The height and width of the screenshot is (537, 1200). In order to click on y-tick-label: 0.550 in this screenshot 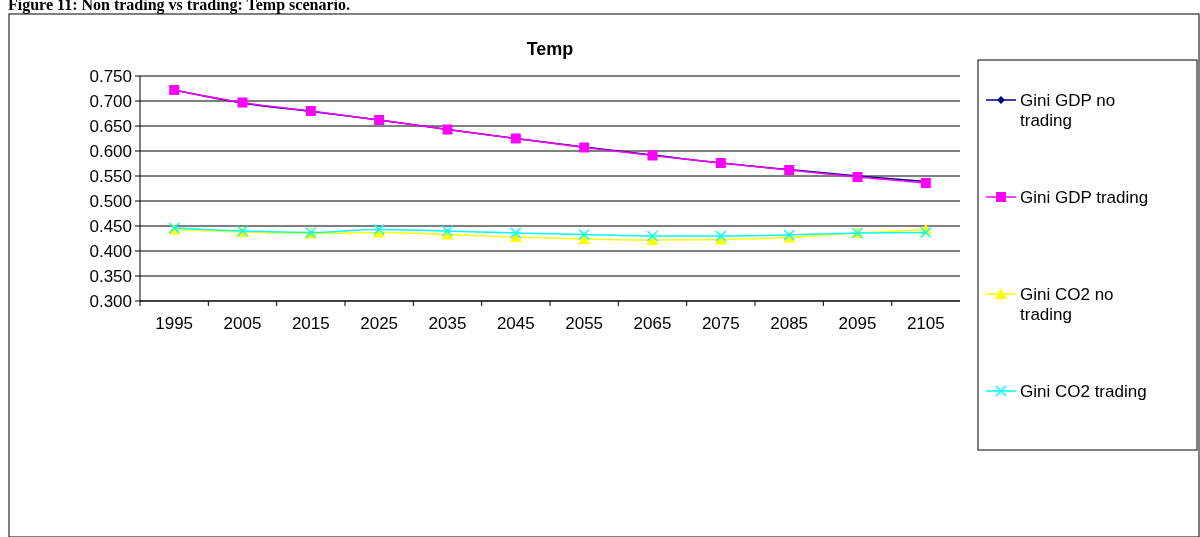, I will do `click(110, 176)`.